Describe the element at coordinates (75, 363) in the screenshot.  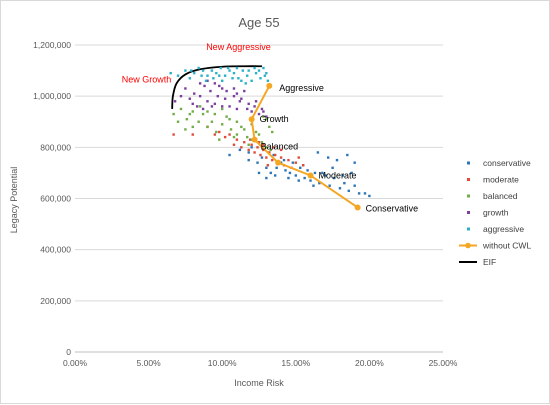
I see `x-tick-label: 0.00%` at that location.